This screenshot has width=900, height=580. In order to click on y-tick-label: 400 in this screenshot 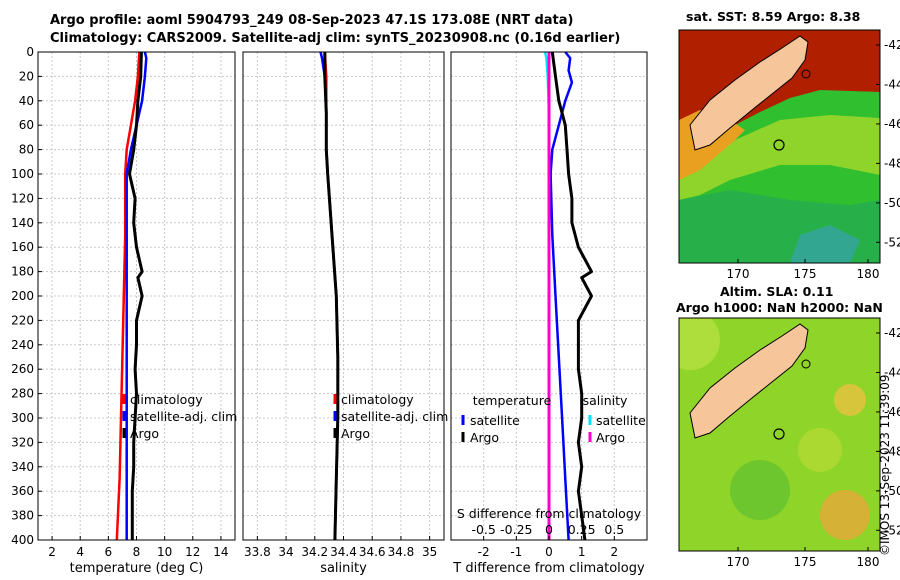, I will do `click(22, 540)`.